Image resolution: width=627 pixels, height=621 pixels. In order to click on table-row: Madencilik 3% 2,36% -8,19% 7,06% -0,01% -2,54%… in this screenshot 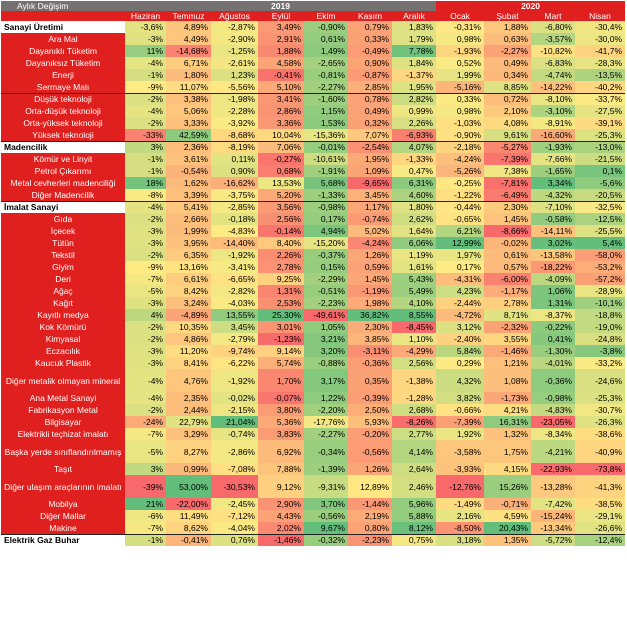, I will do `click(313, 146)`.